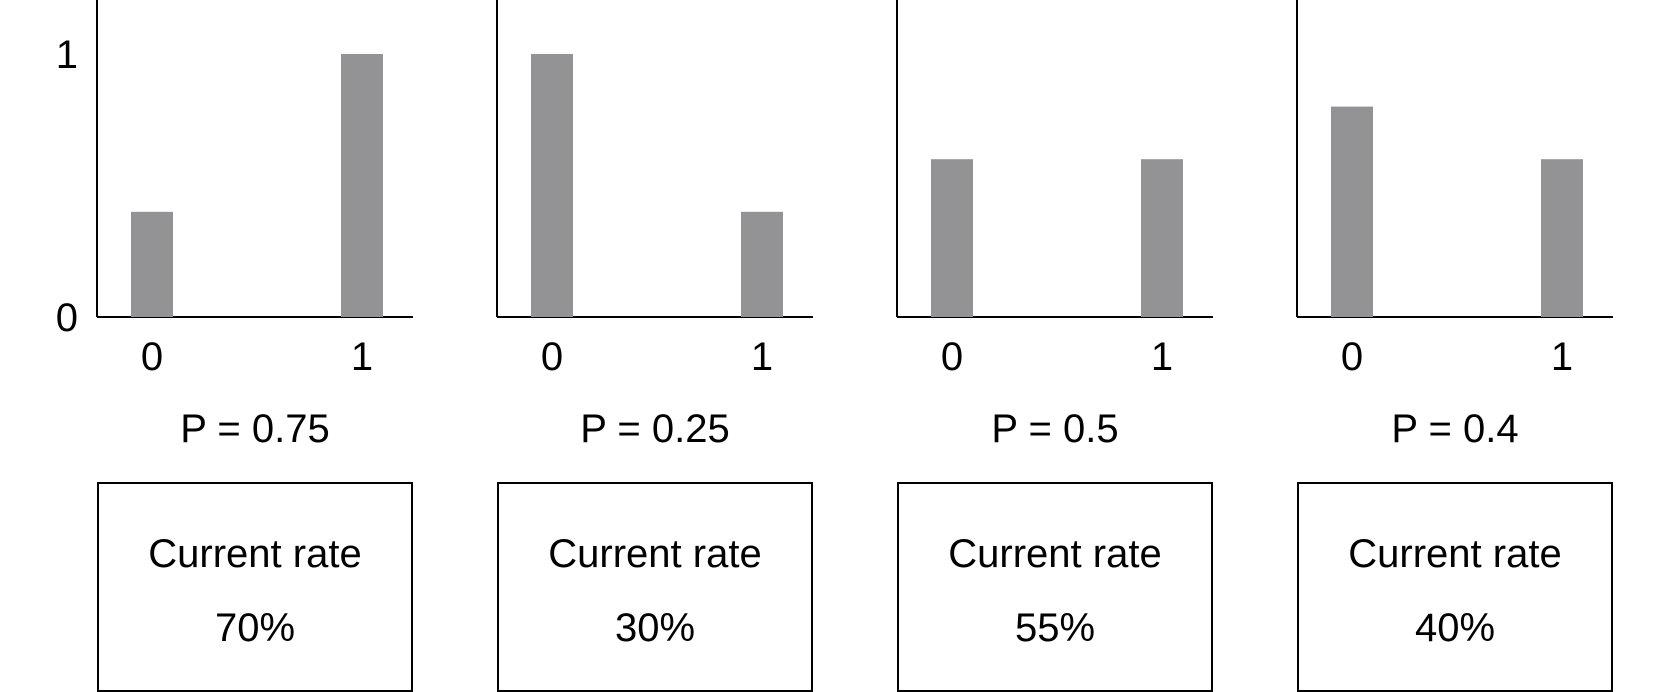  What do you see at coordinates (655, 587) in the screenshot?
I see `current-rate-box: Current rate 30%` at bounding box center [655, 587].